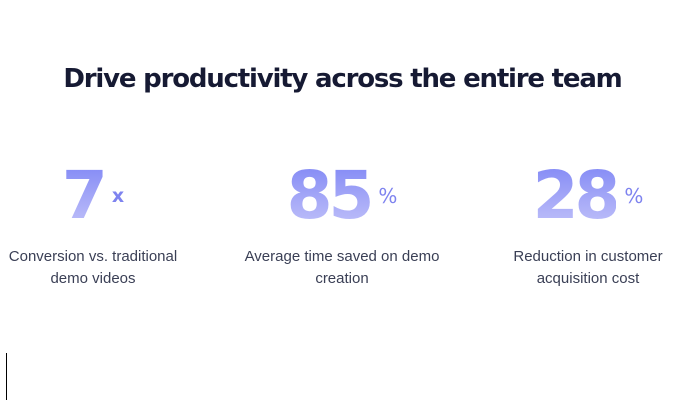  I want to click on stat-caption-line: demo videos, so click(93, 278).